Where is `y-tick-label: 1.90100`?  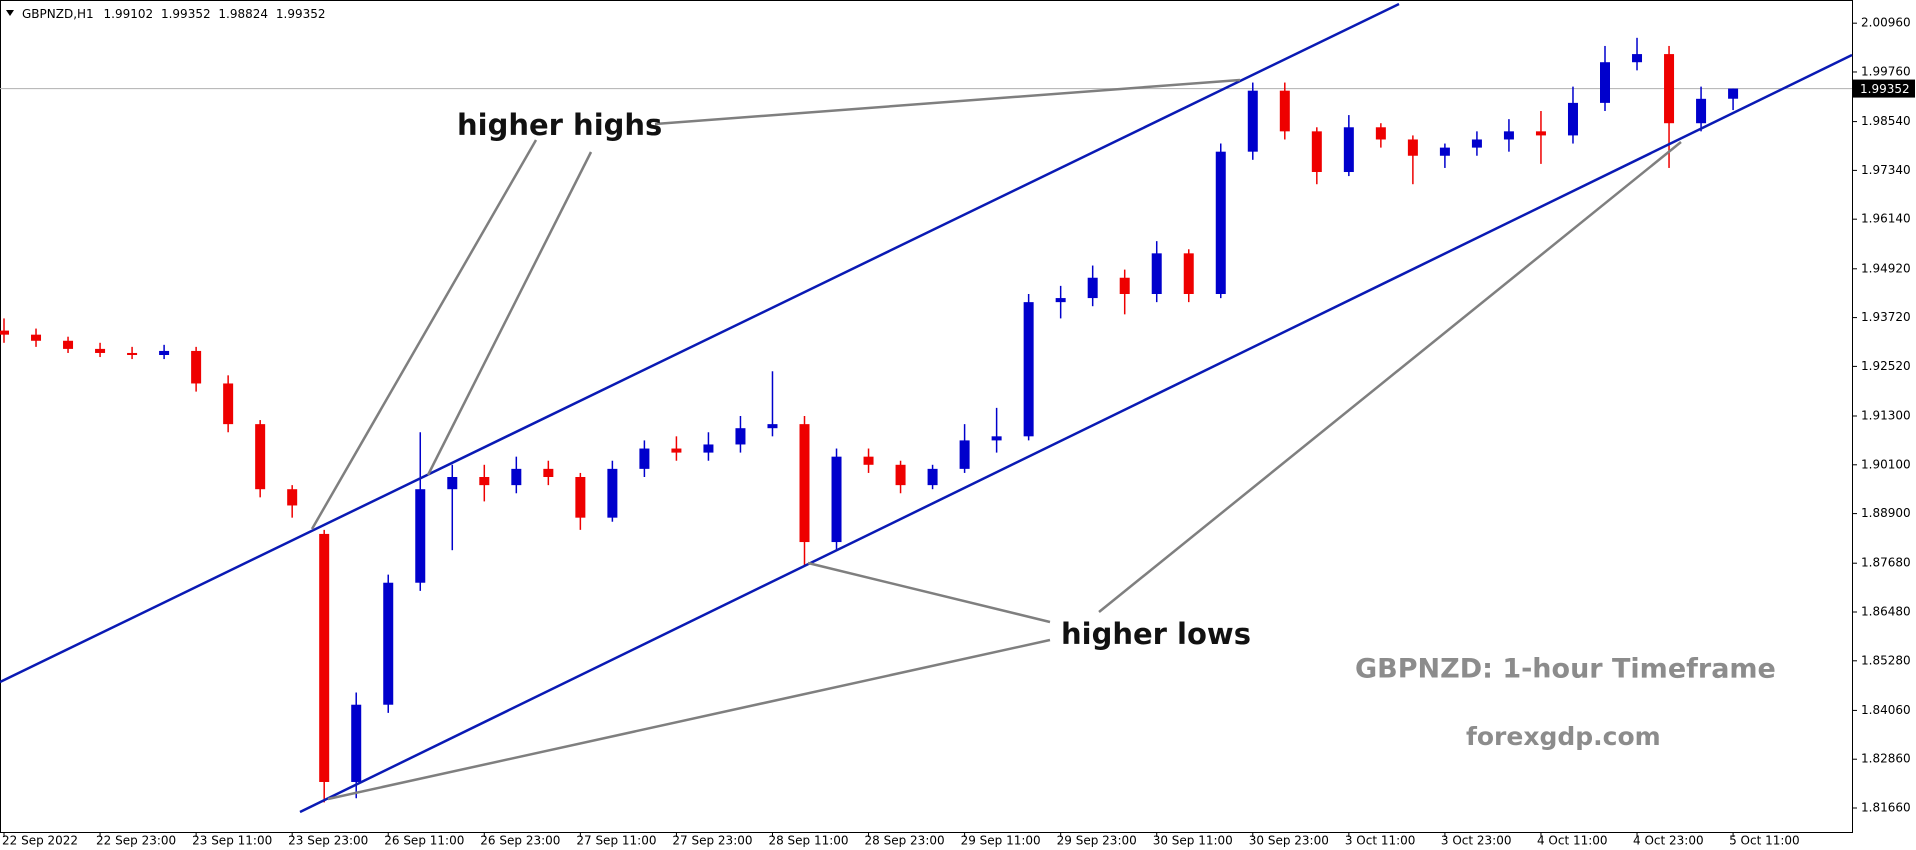 y-tick-label: 1.90100 is located at coordinates (1886, 464).